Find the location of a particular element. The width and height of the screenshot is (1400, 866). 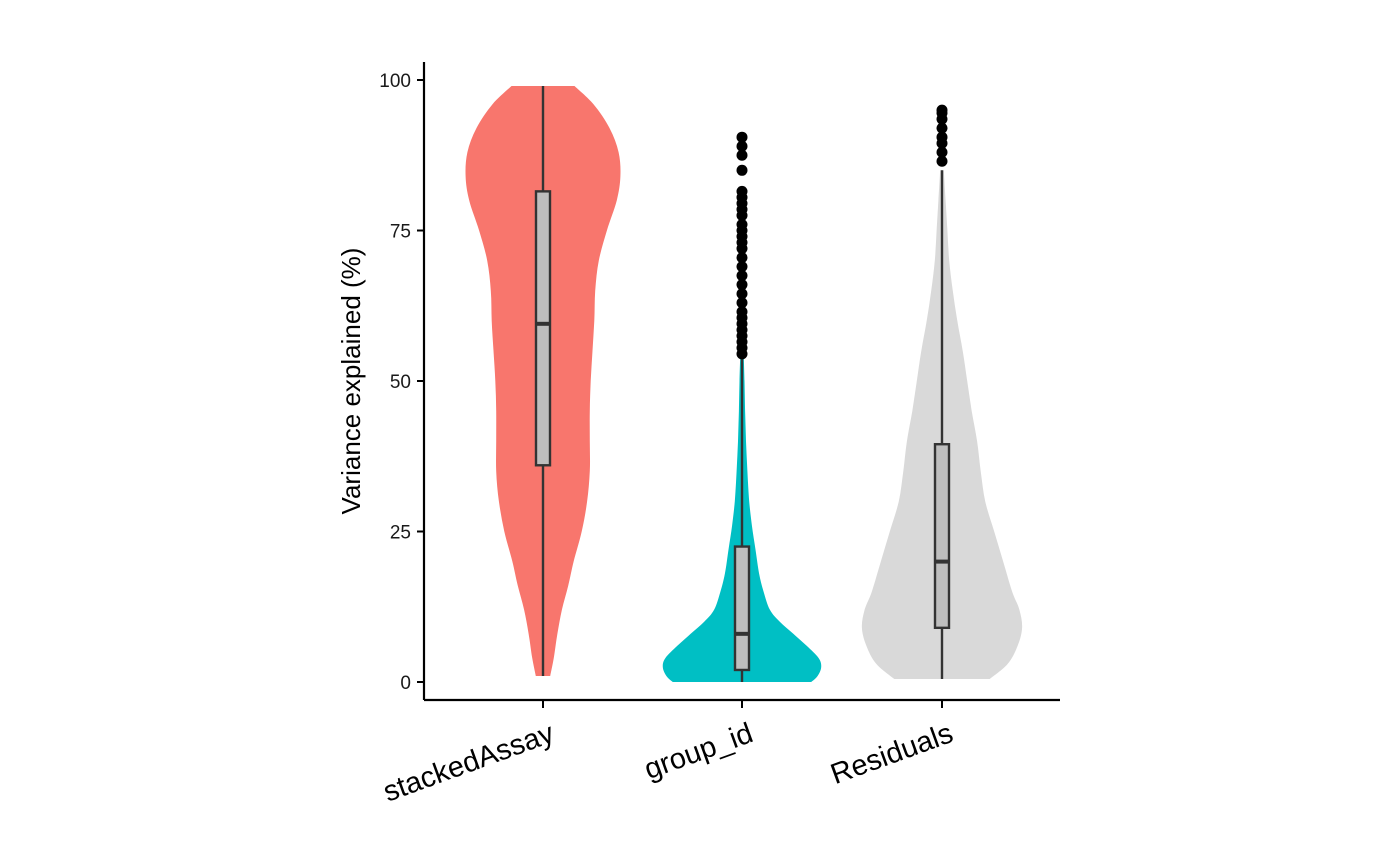

y-axis-ticks: 0 25 50 75 100 is located at coordinates (401, 382).